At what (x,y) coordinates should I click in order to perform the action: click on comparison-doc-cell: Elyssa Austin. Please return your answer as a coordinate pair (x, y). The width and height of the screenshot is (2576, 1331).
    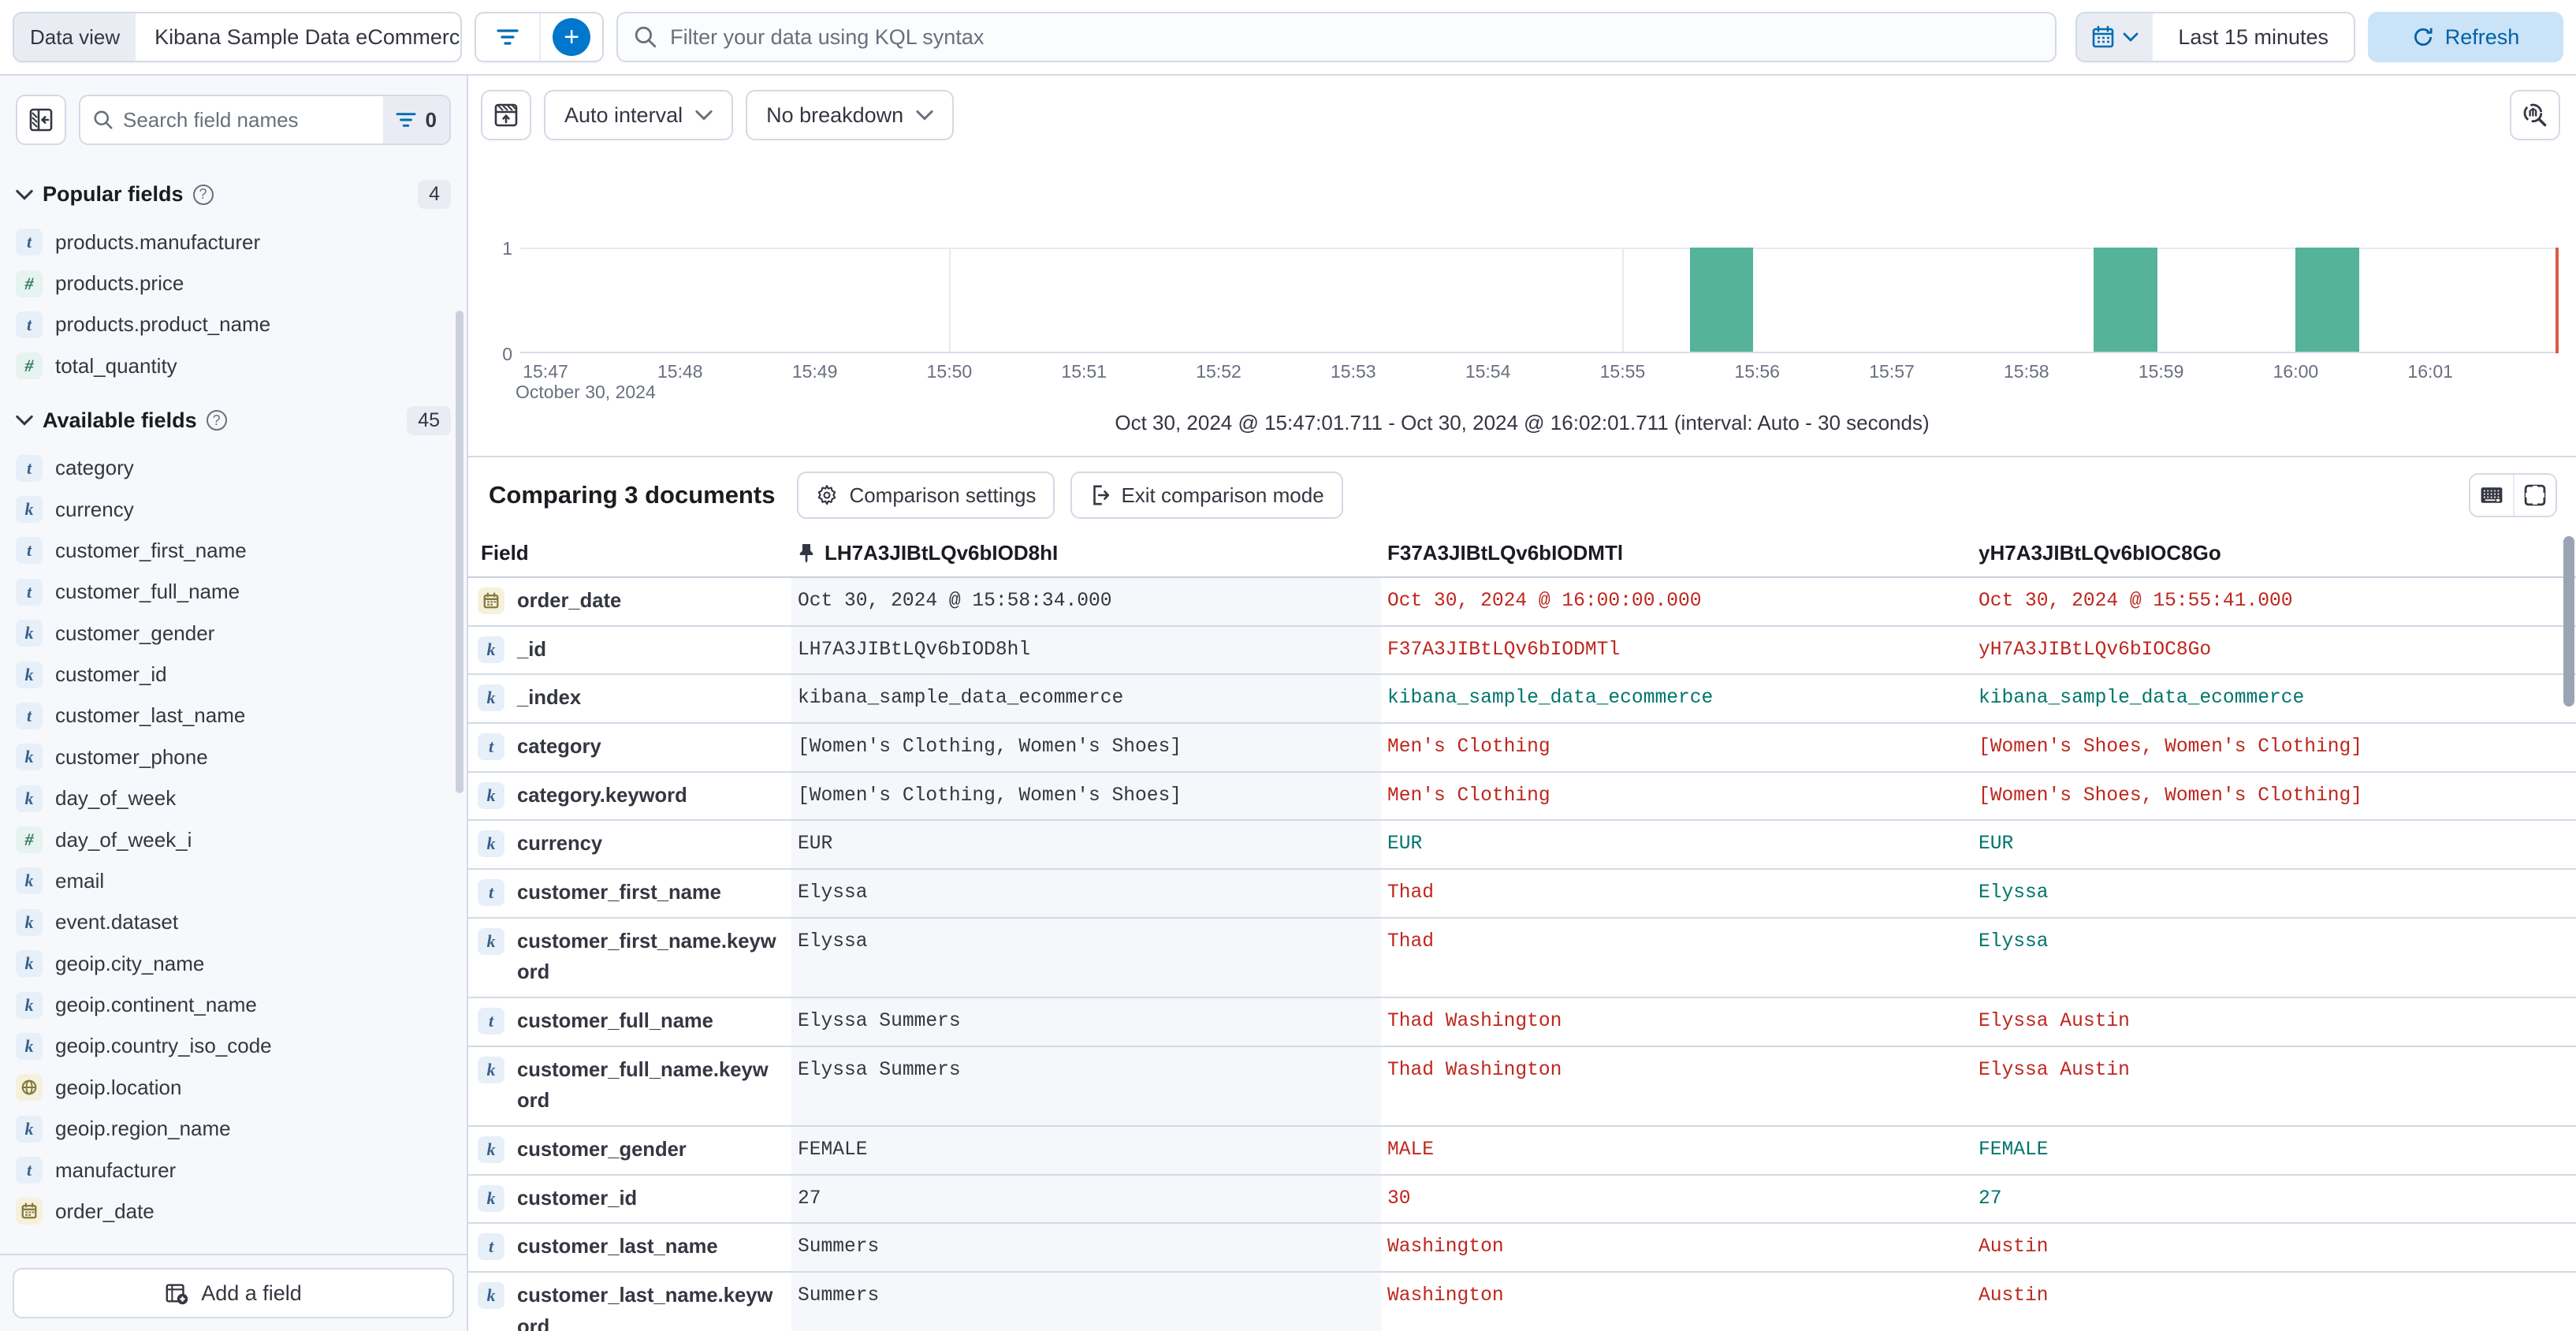
    Looking at the image, I should click on (2274, 1022).